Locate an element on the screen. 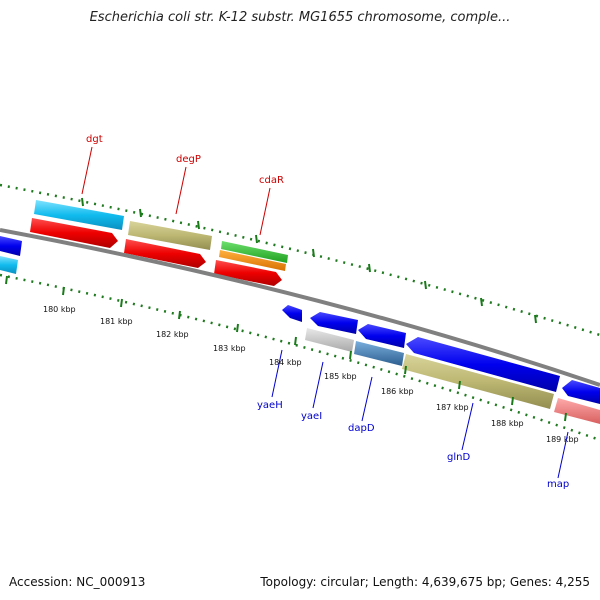 Image resolution: width=600 pixels, height=600 pixels. gene-label-yaeI: yaeI is located at coordinates (311, 416).